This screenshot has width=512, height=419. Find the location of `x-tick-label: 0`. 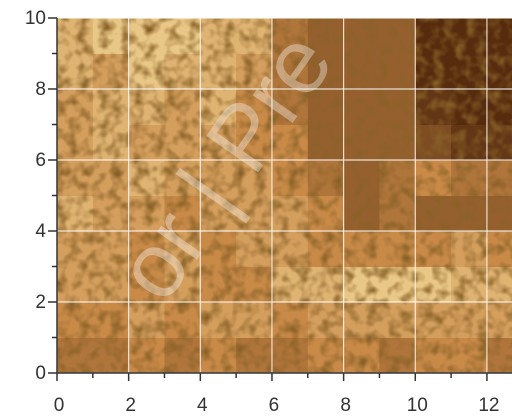

x-tick-label: 0 is located at coordinates (59, 405).